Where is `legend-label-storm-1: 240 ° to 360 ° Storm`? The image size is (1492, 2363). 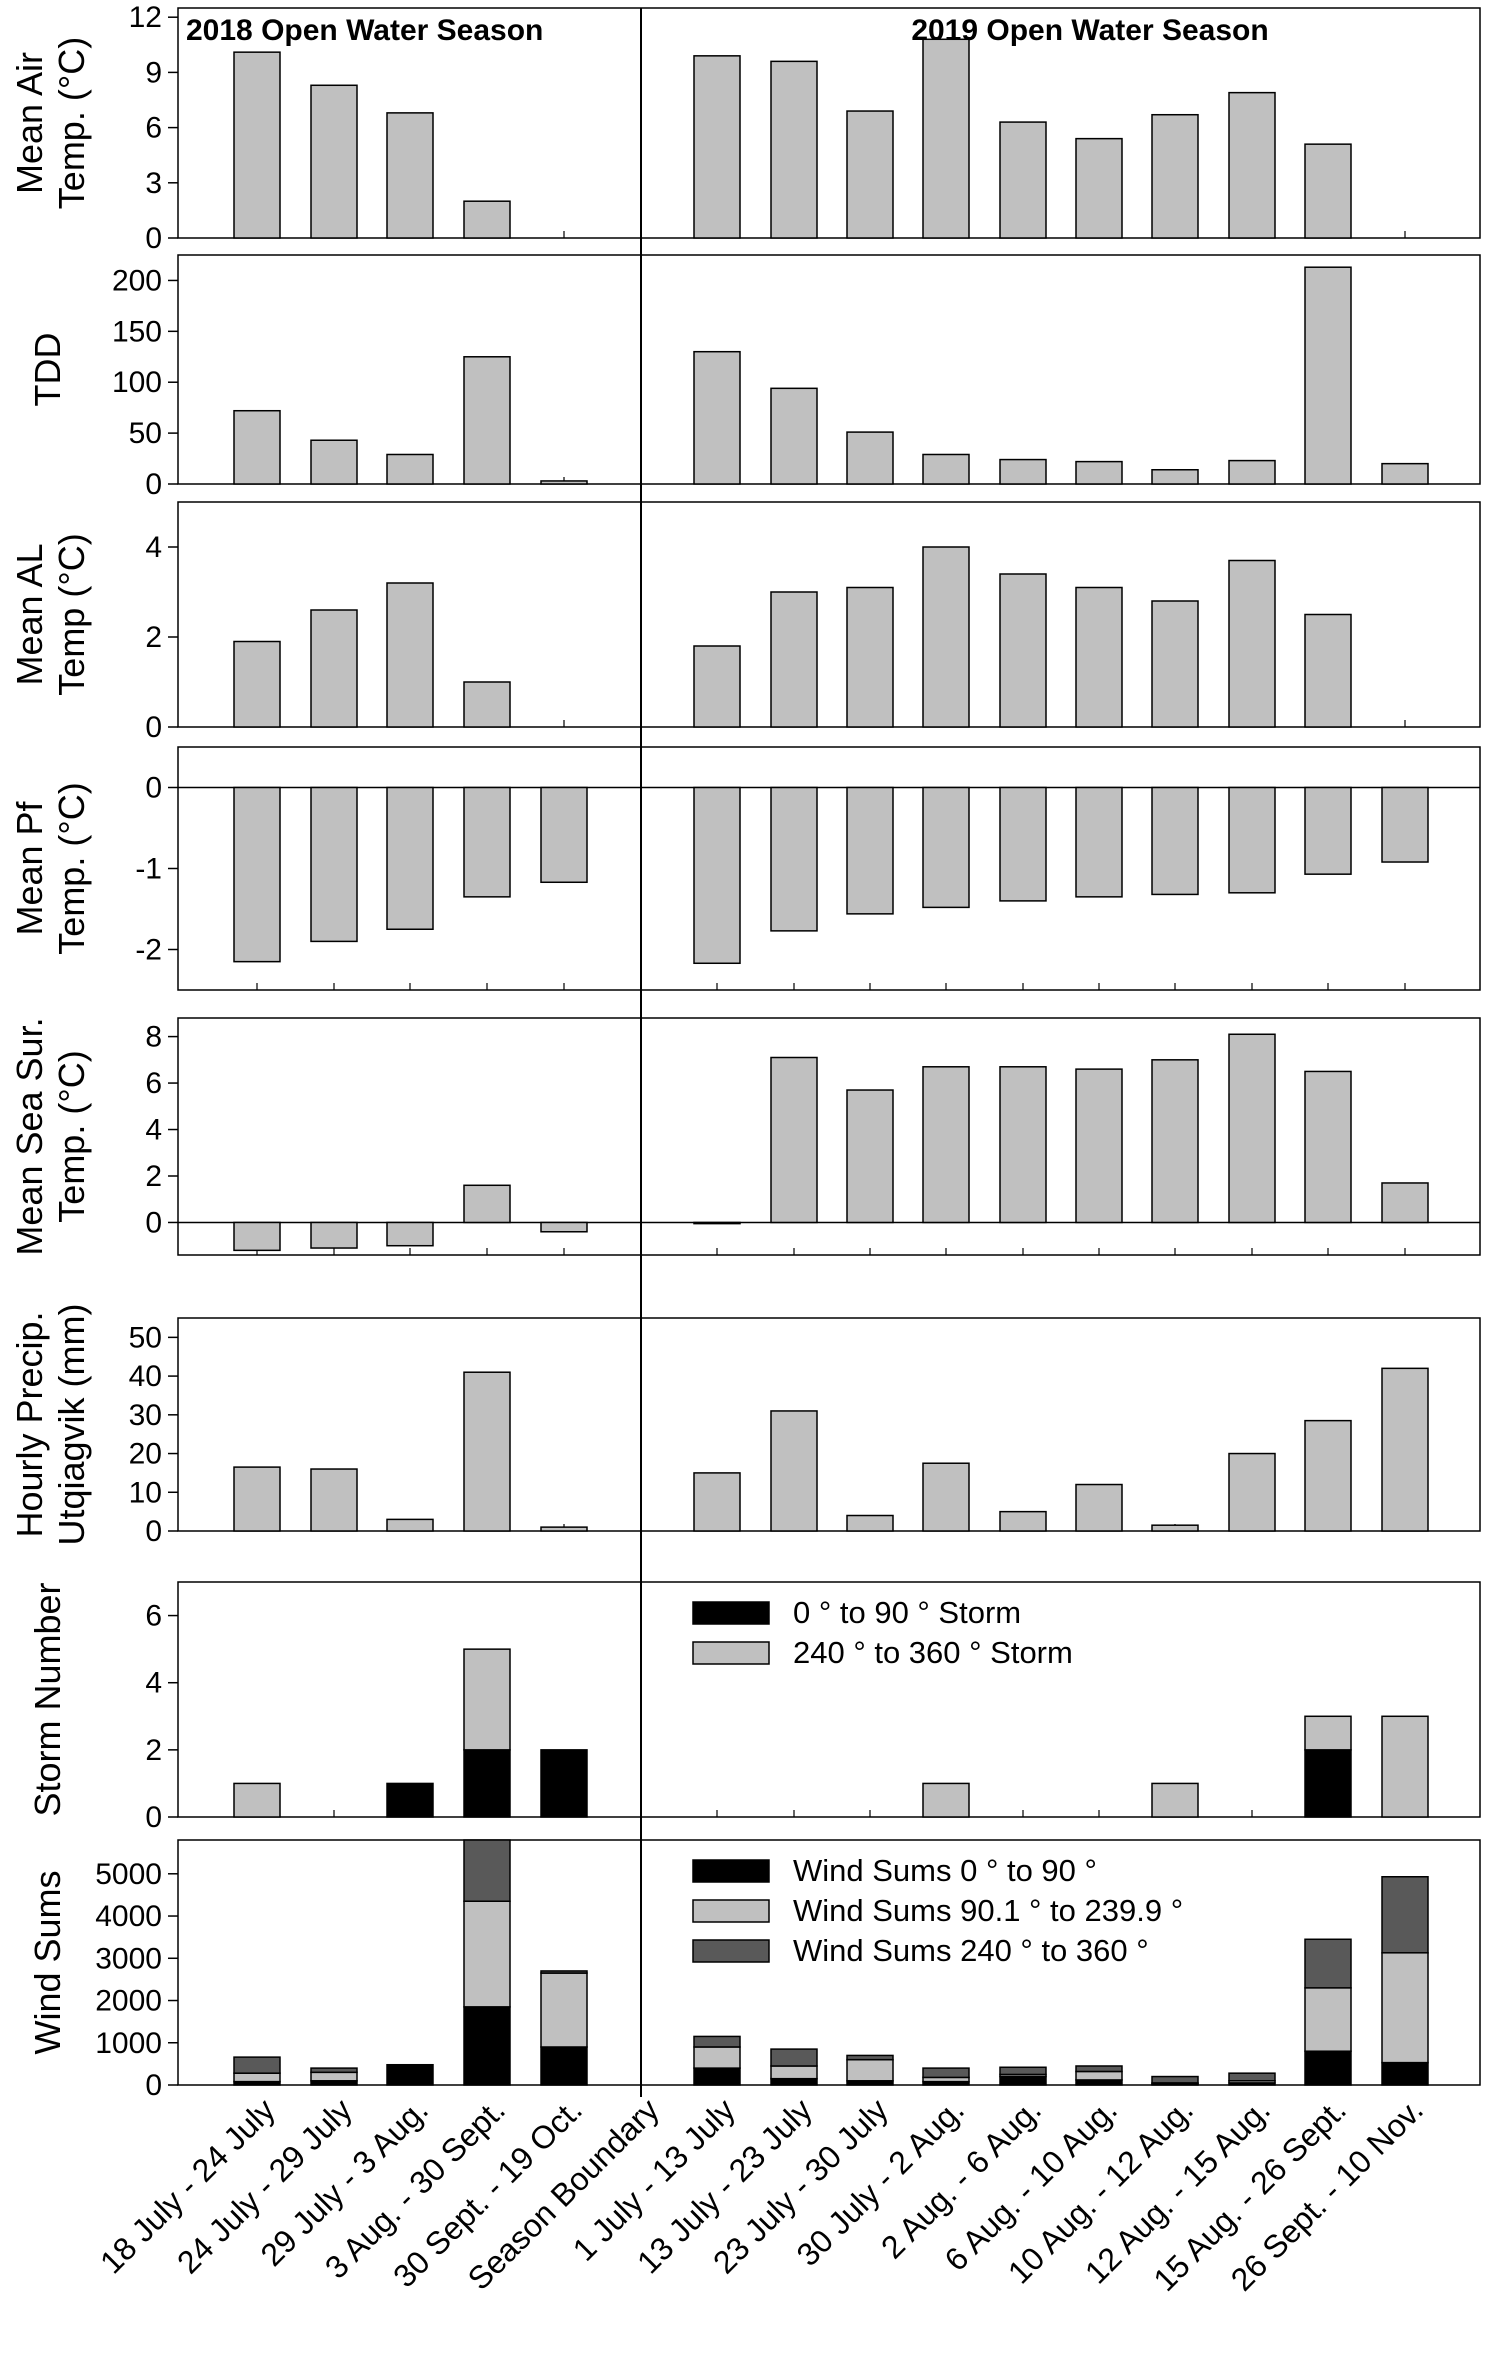 legend-label-storm-1: 240 ° to 360 ° Storm is located at coordinates (933, 1652).